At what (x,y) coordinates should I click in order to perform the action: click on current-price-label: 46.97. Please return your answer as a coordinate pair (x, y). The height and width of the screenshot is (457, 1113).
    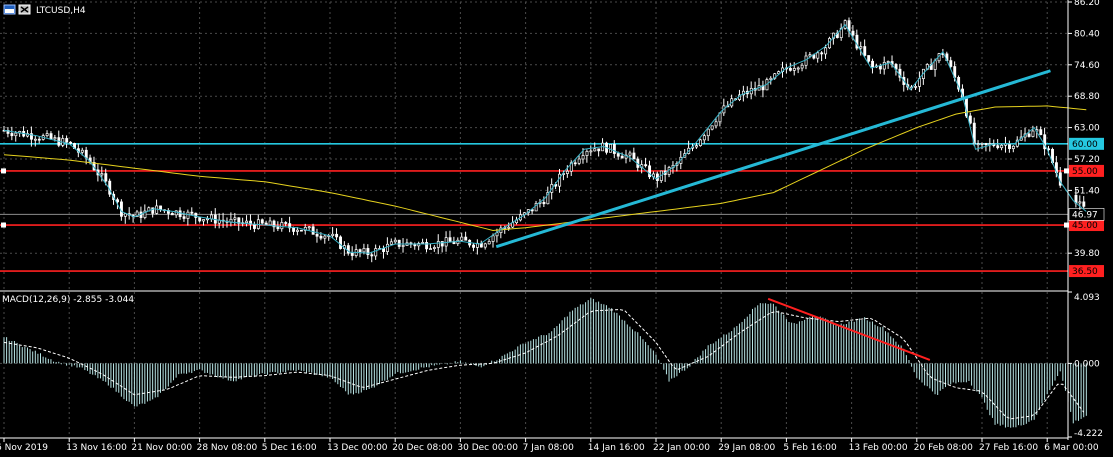
    Looking at the image, I should click on (1085, 215).